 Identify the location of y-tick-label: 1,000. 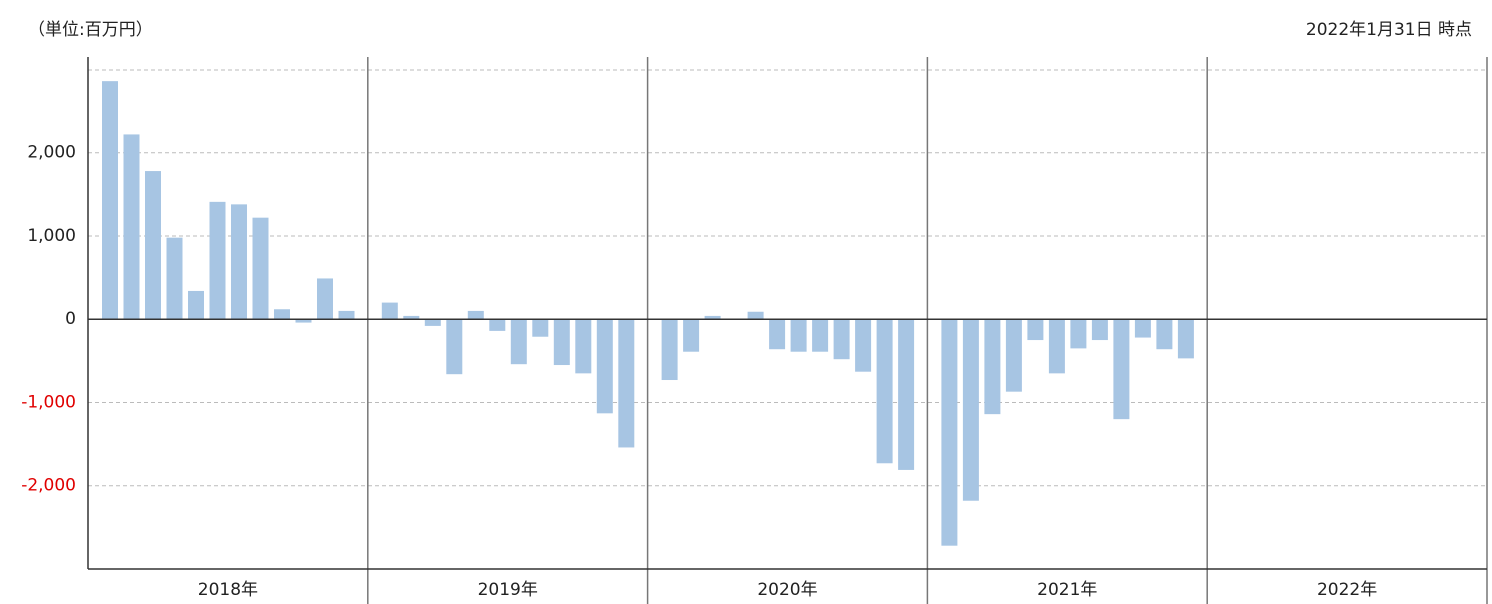
(51, 236).